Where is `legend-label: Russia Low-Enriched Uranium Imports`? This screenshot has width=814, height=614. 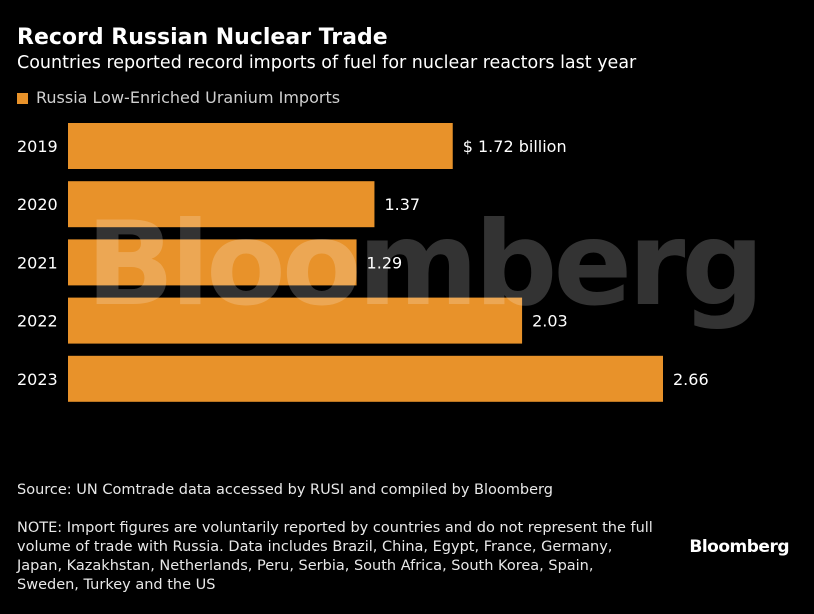
legend-label: Russia Low-Enriched Uranium Imports is located at coordinates (188, 97).